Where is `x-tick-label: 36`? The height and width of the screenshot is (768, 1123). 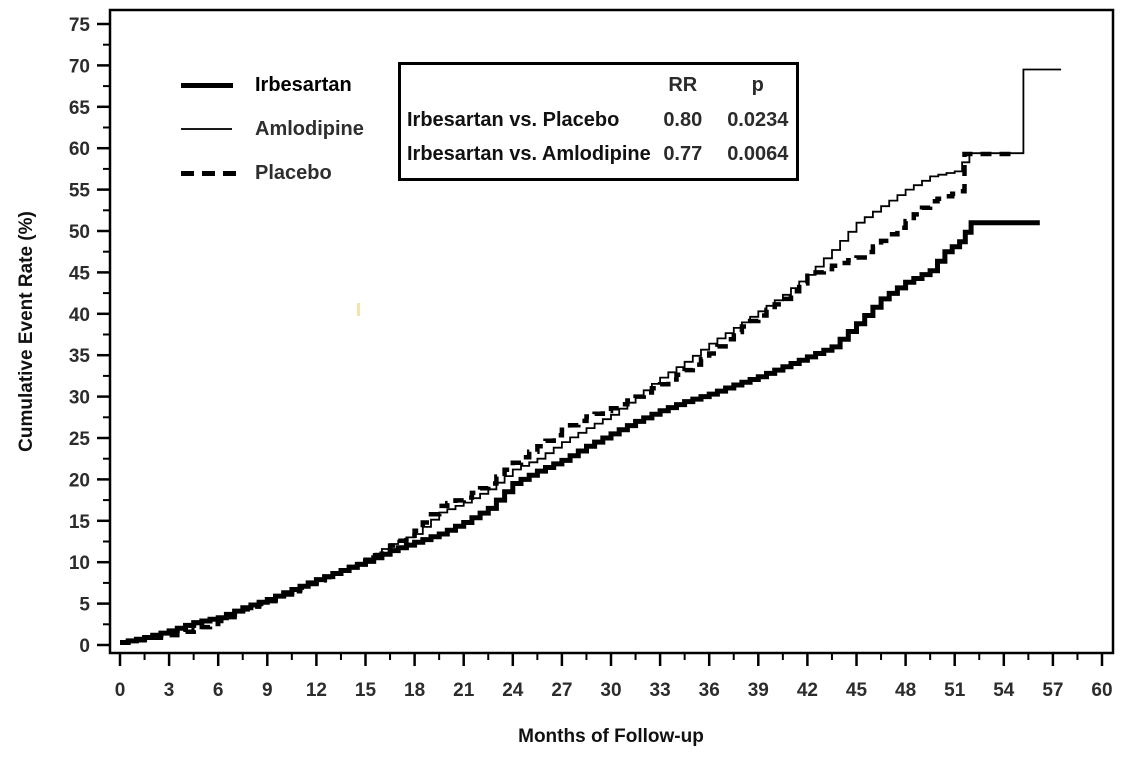 x-tick-label: 36 is located at coordinates (709, 690).